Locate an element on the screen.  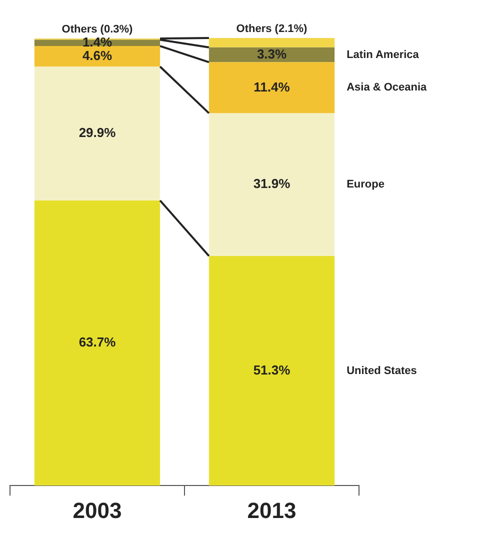
data-label: 11.4% is located at coordinates (272, 86).